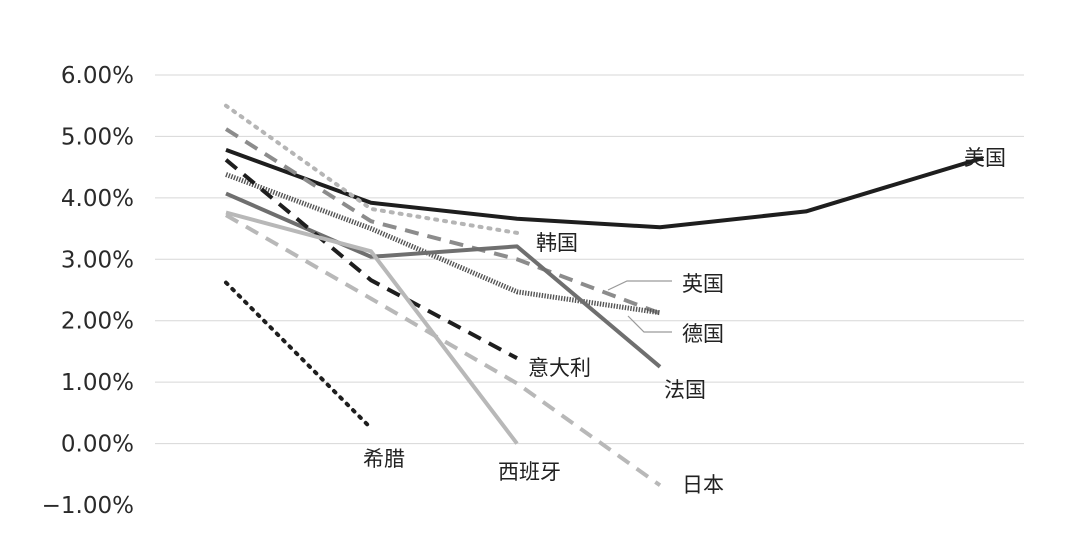 Image resolution: width=1080 pixels, height=546 pixels. I want to click on series-label-2: 英国, so click(703, 284).